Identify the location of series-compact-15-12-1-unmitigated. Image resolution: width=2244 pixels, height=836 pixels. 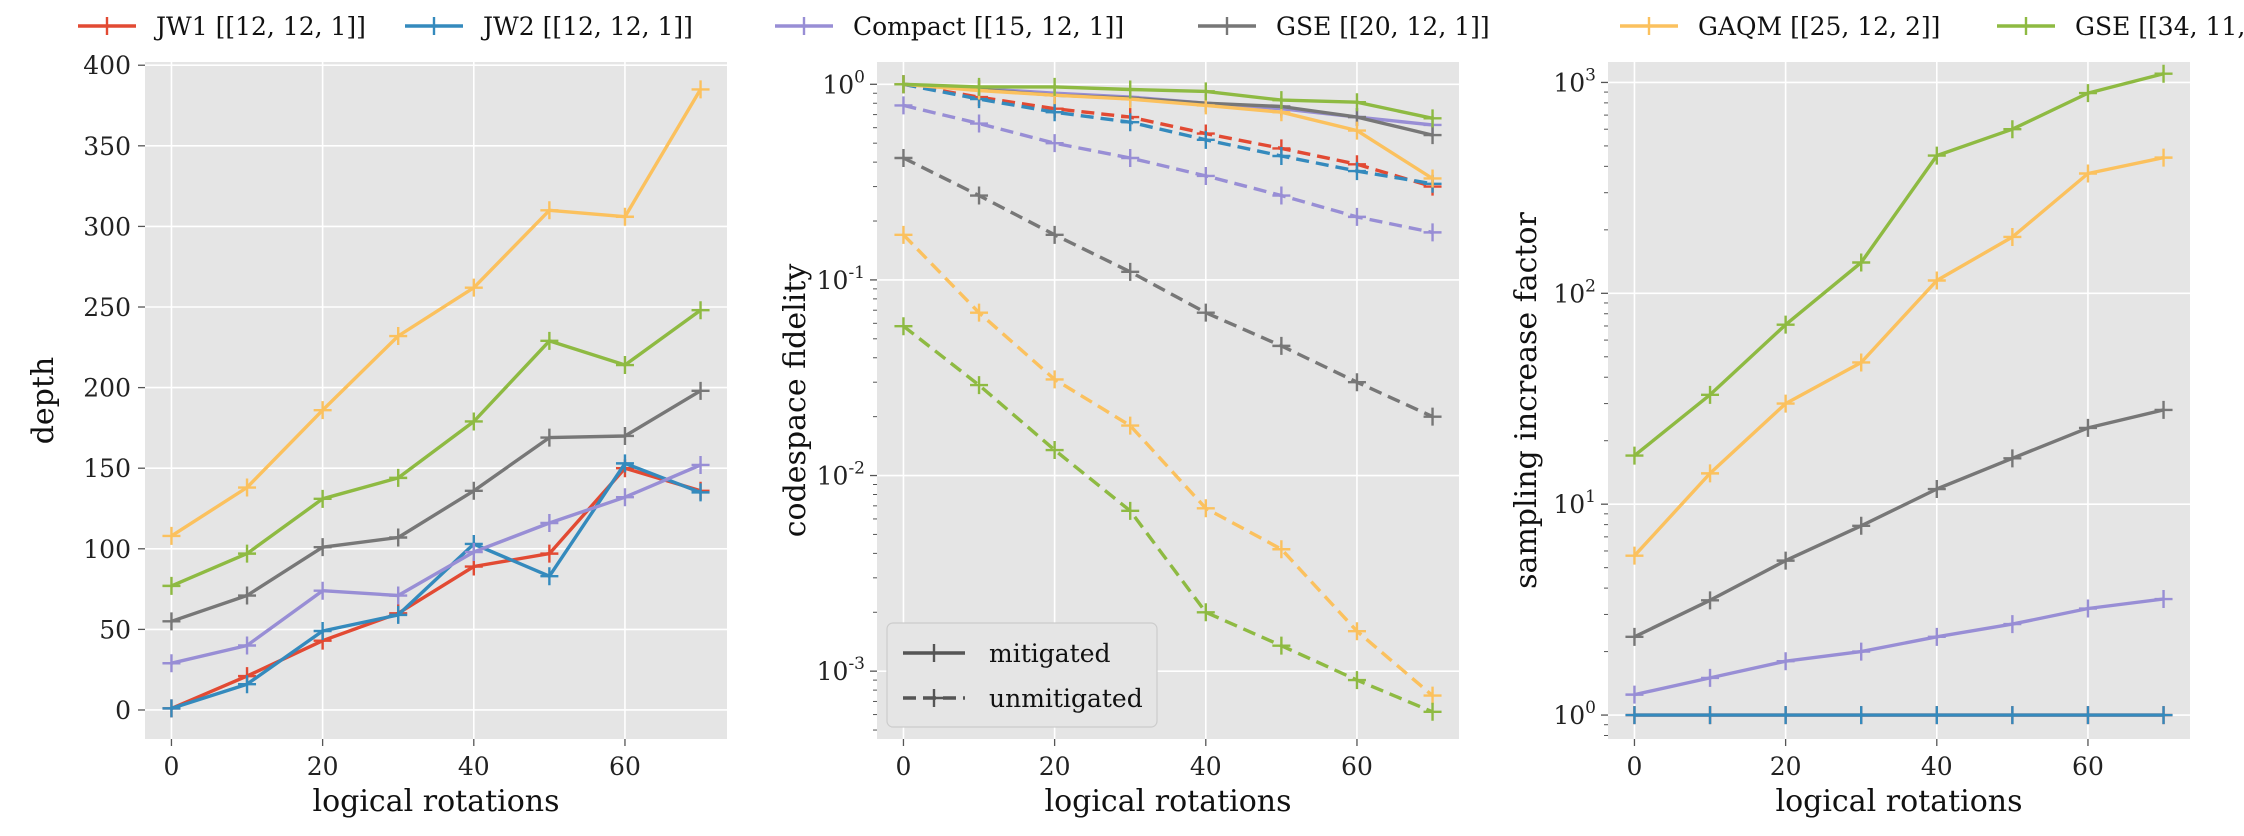
(1168, 169).